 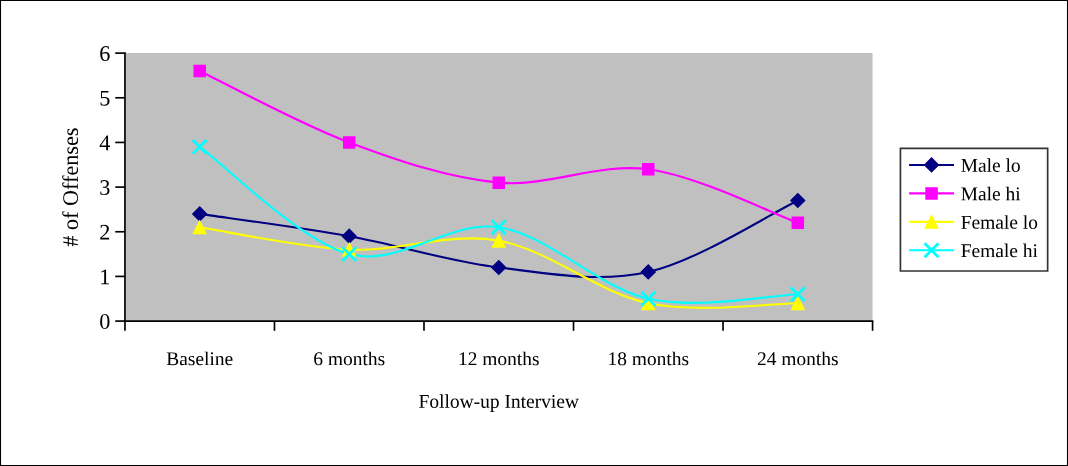 I want to click on legend-label: Female hi, so click(x=999, y=250).